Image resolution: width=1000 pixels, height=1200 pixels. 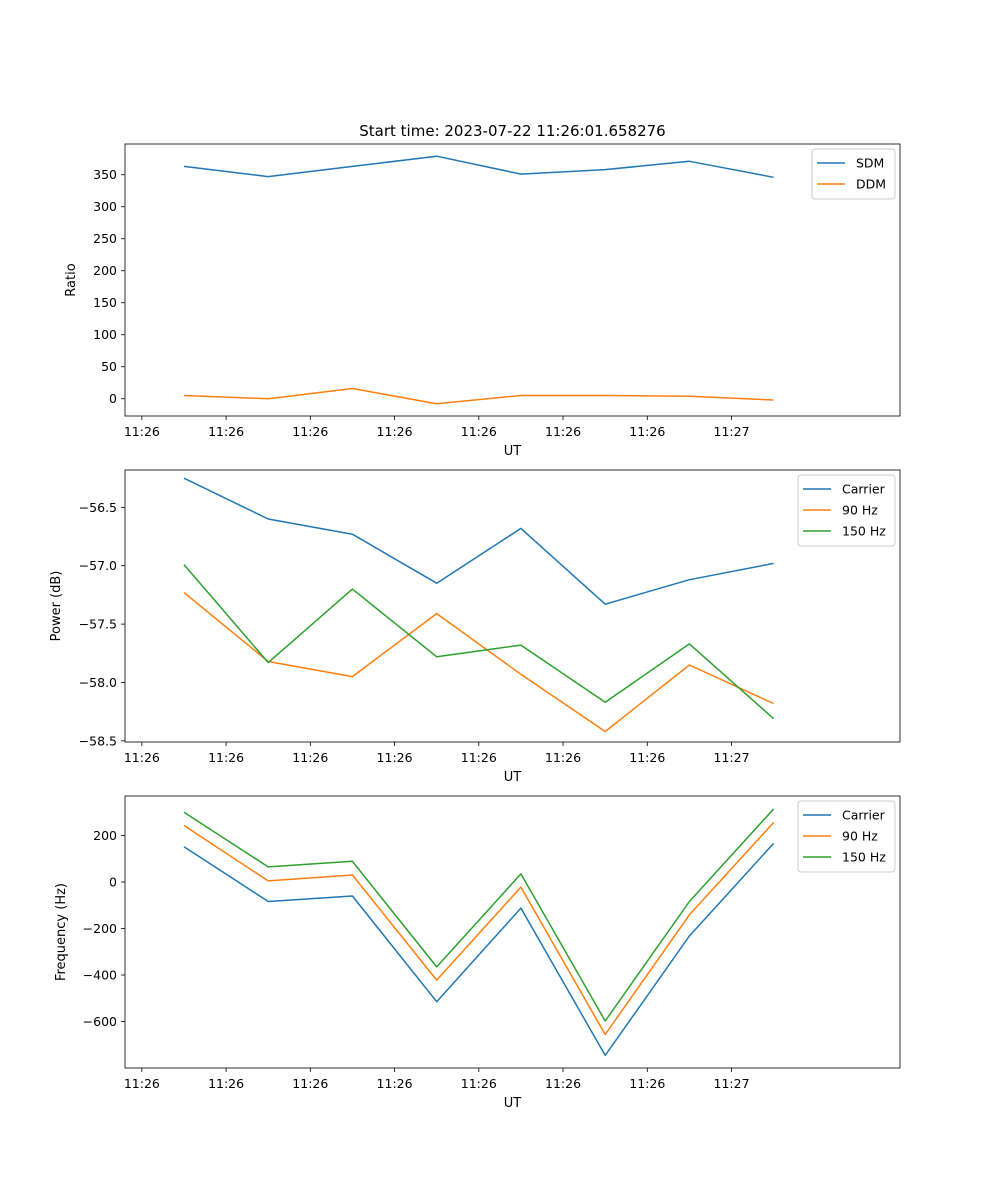 What do you see at coordinates (71, 279) in the screenshot?
I see `y-axis-label: Ratio` at bounding box center [71, 279].